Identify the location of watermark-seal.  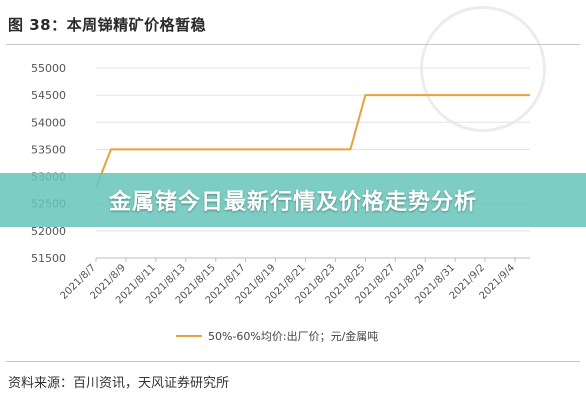
(483, 69).